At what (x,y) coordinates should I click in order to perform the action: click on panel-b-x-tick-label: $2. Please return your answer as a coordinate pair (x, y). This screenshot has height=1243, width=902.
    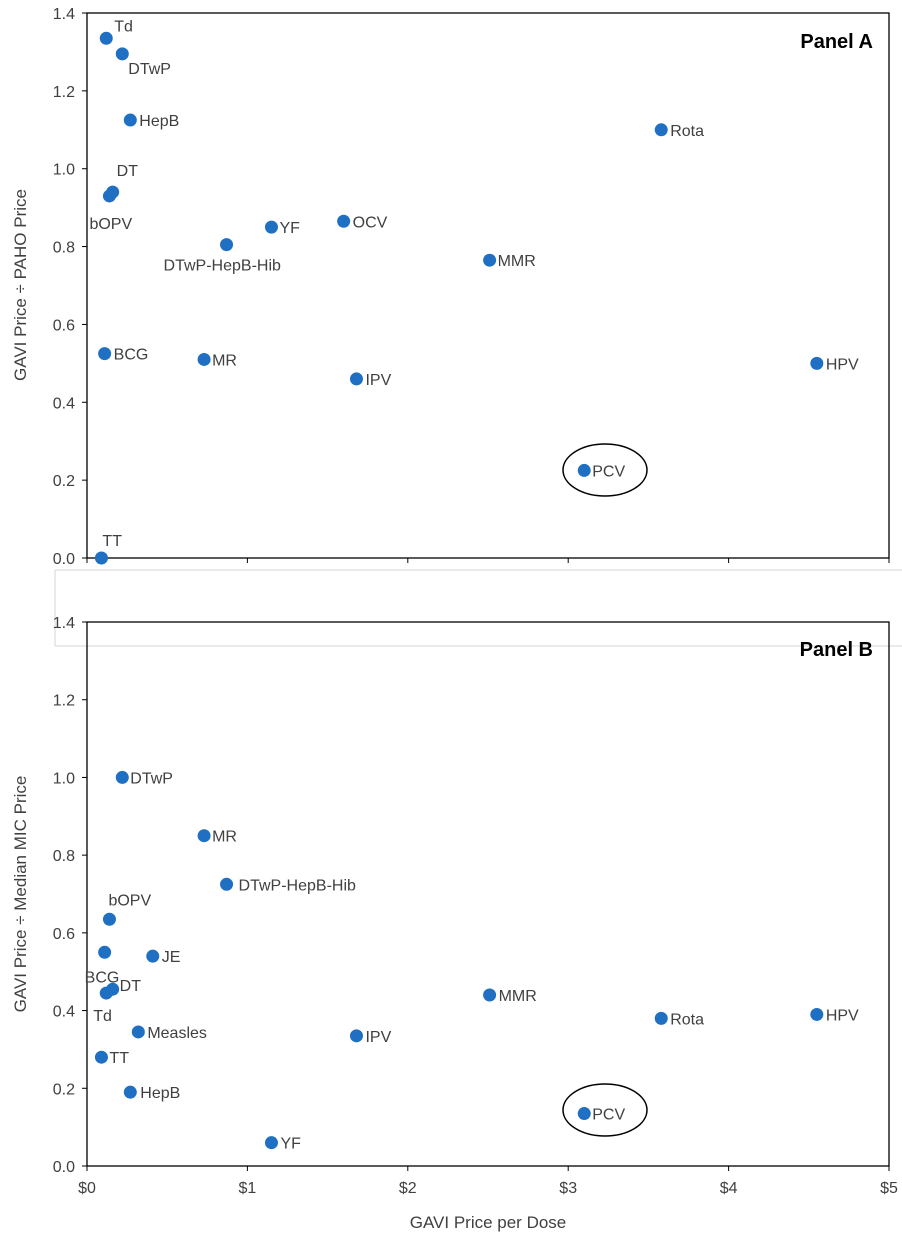
    Looking at the image, I should click on (408, 1188).